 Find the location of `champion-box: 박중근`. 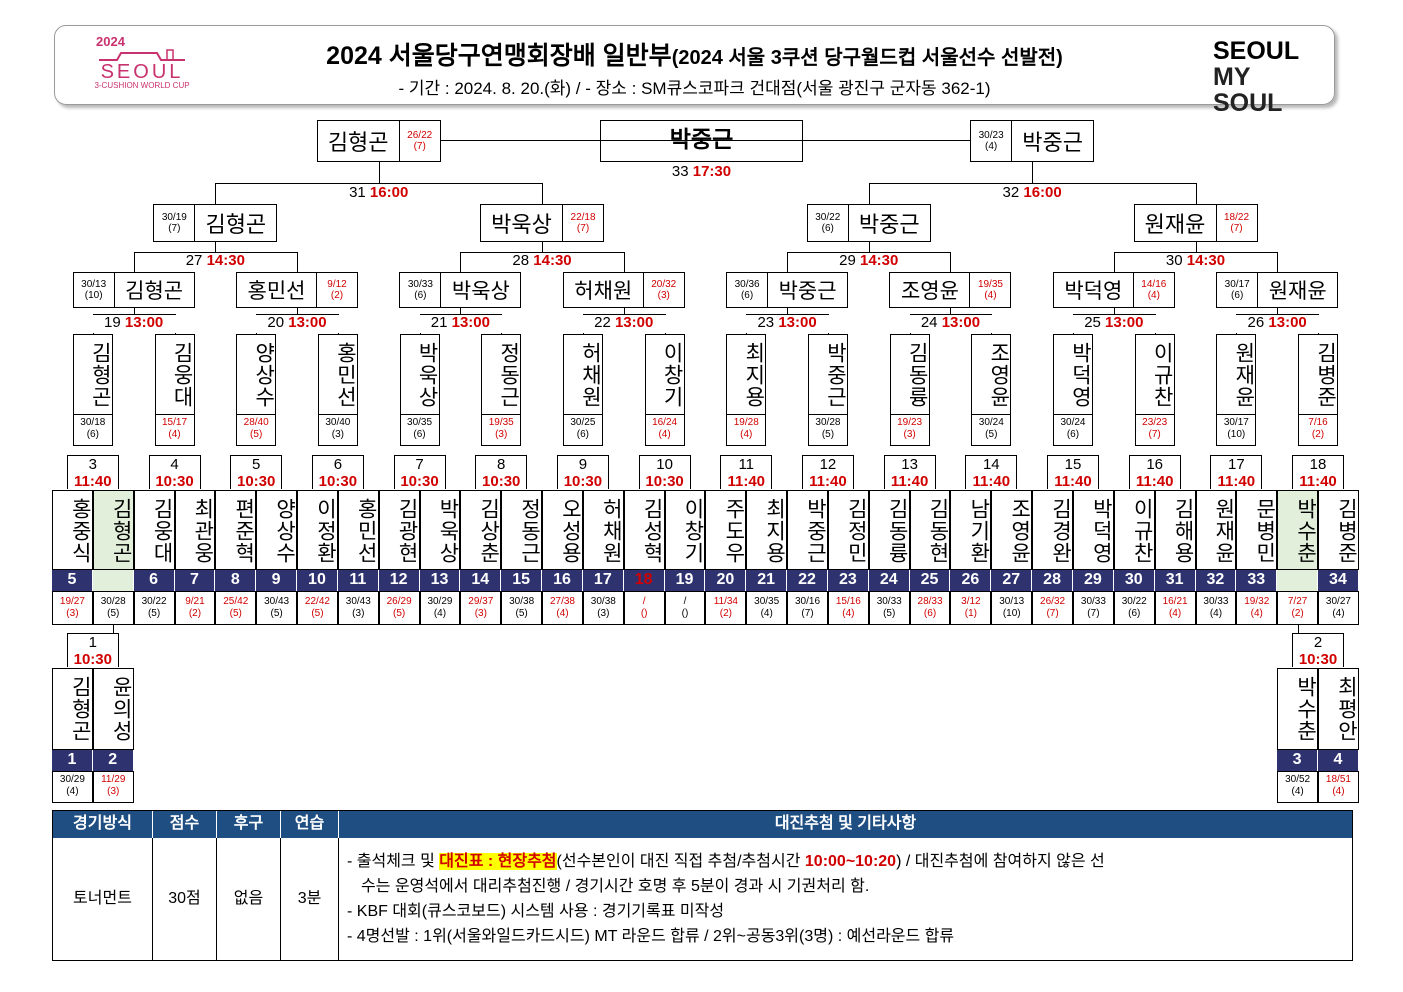

champion-box: 박중근 is located at coordinates (701, 141).